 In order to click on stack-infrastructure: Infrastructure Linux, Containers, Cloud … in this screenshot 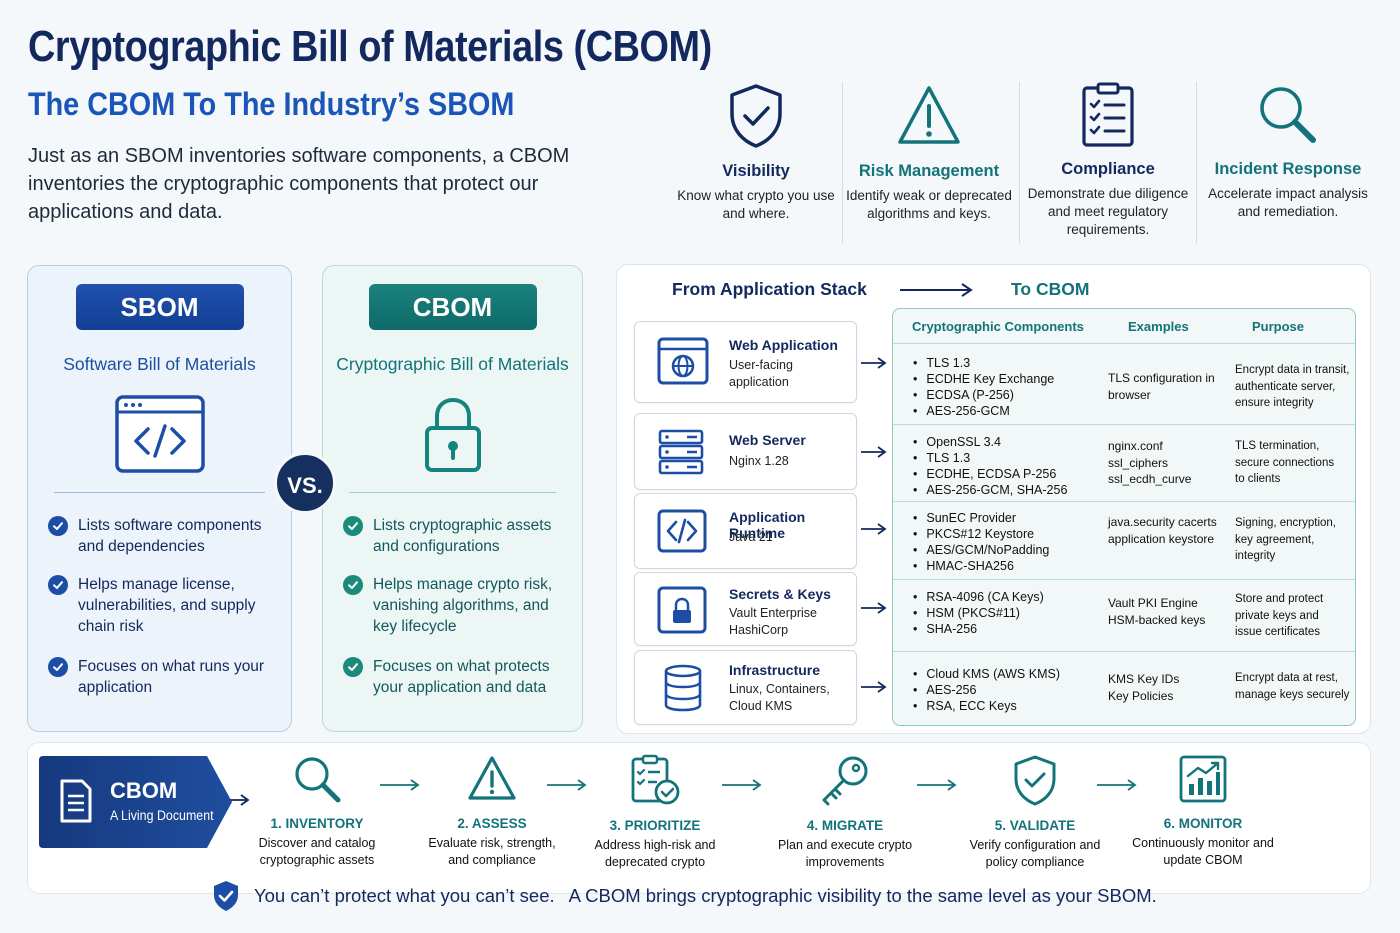, I will do `click(745, 687)`.